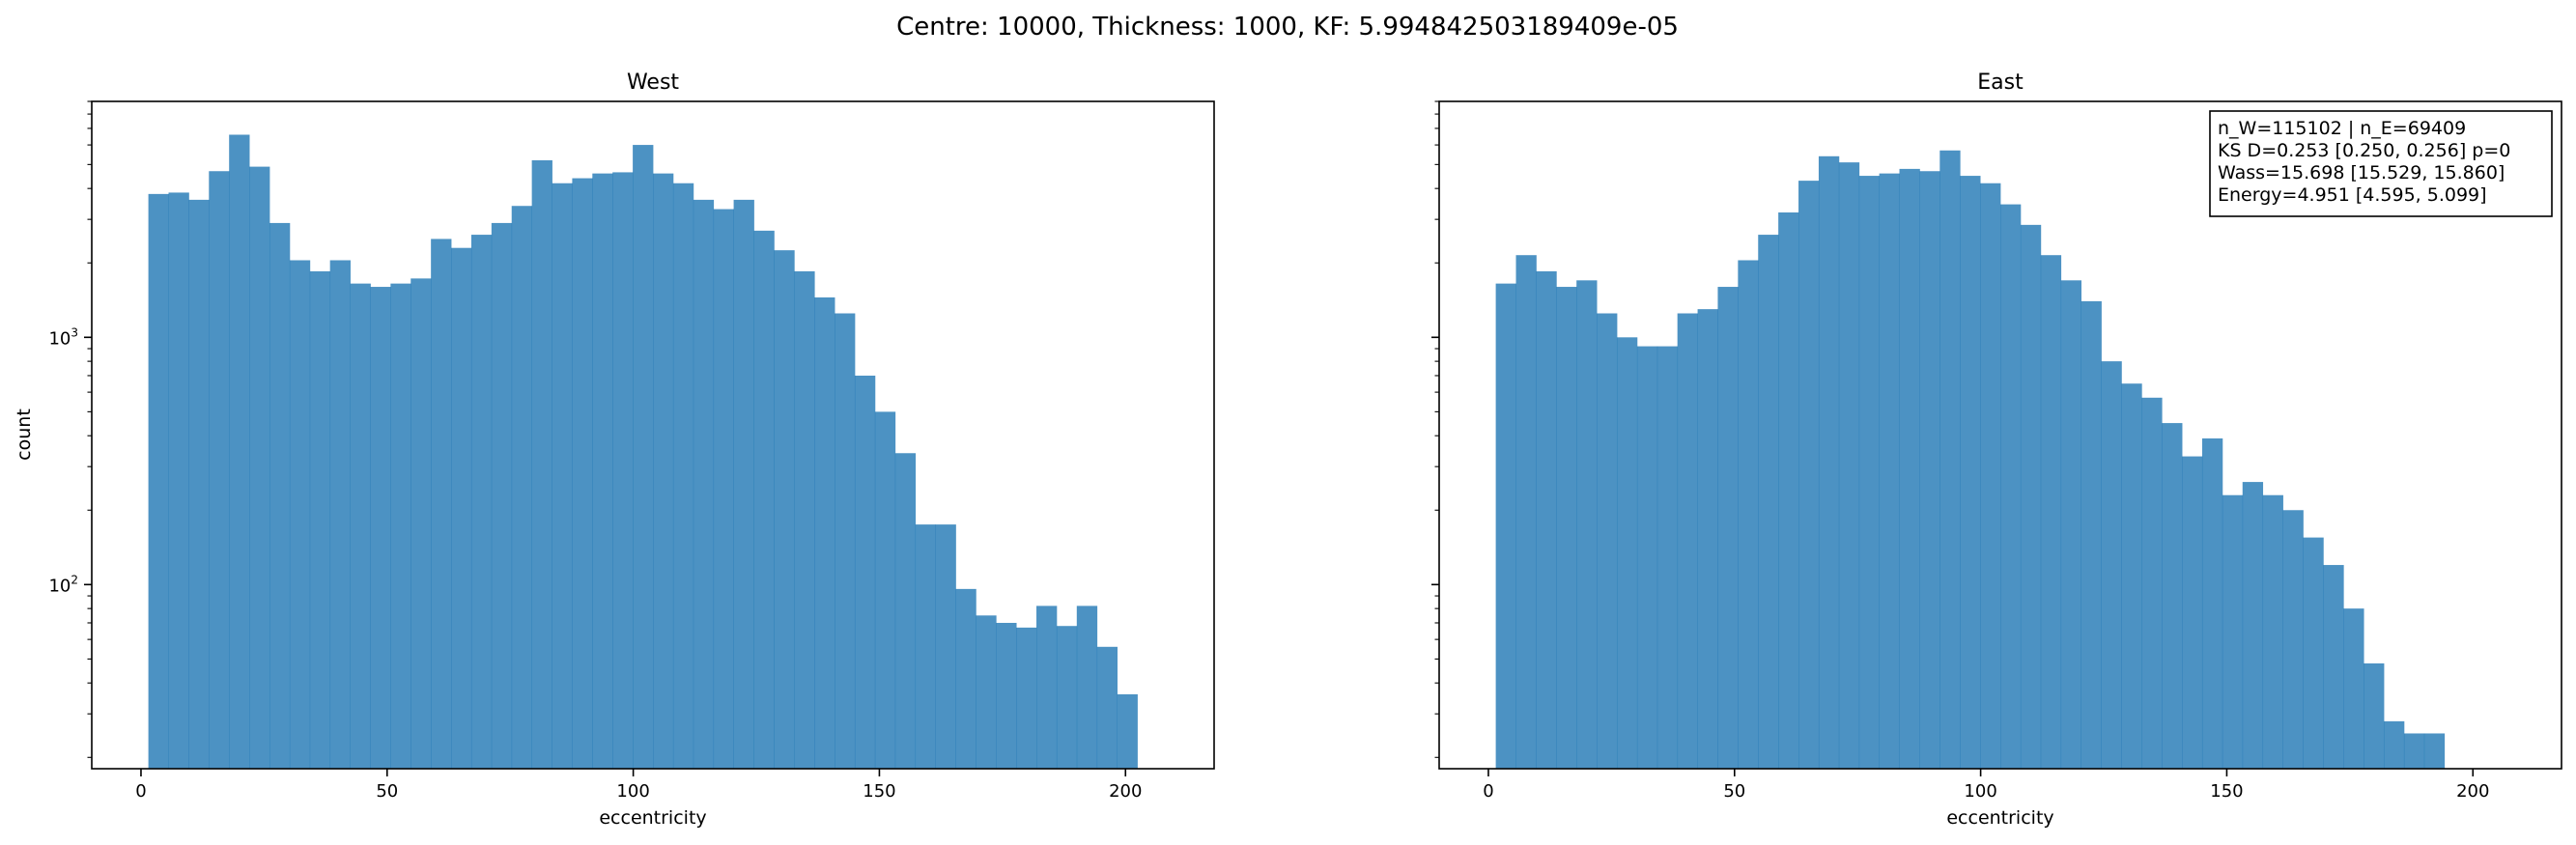  What do you see at coordinates (1125, 791) in the screenshot?
I see `west-x-tick-label: 200` at bounding box center [1125, 791].